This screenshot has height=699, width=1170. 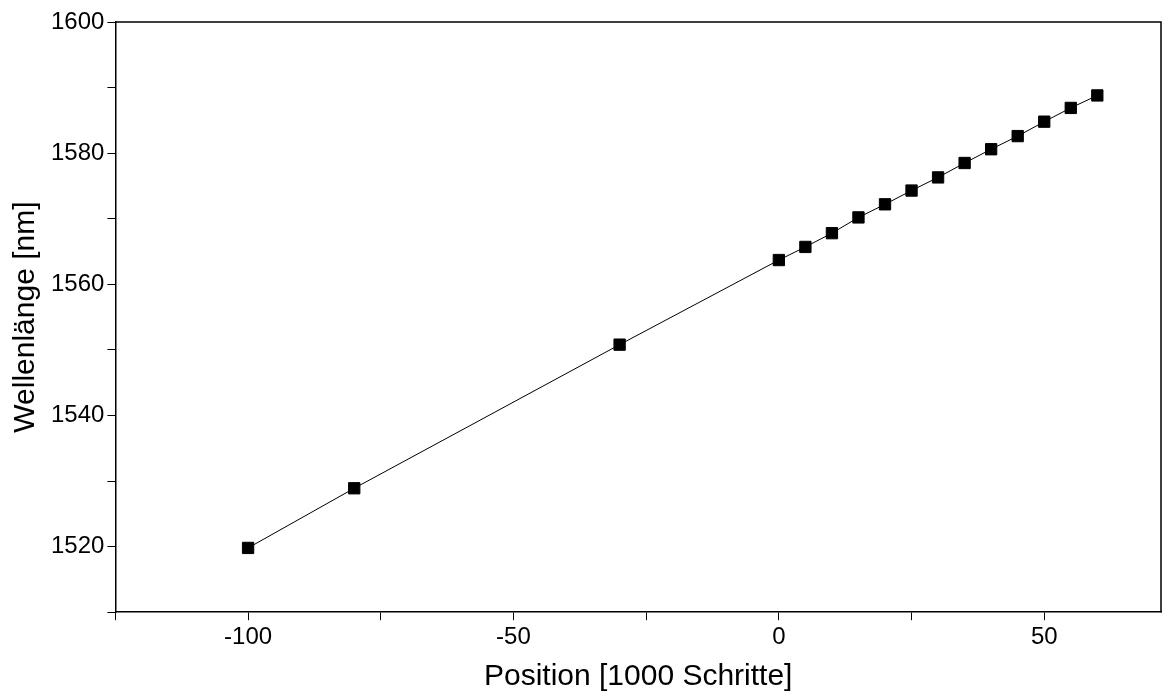 I want to click on x-tick-label: 0, so click(x=779, y=636).